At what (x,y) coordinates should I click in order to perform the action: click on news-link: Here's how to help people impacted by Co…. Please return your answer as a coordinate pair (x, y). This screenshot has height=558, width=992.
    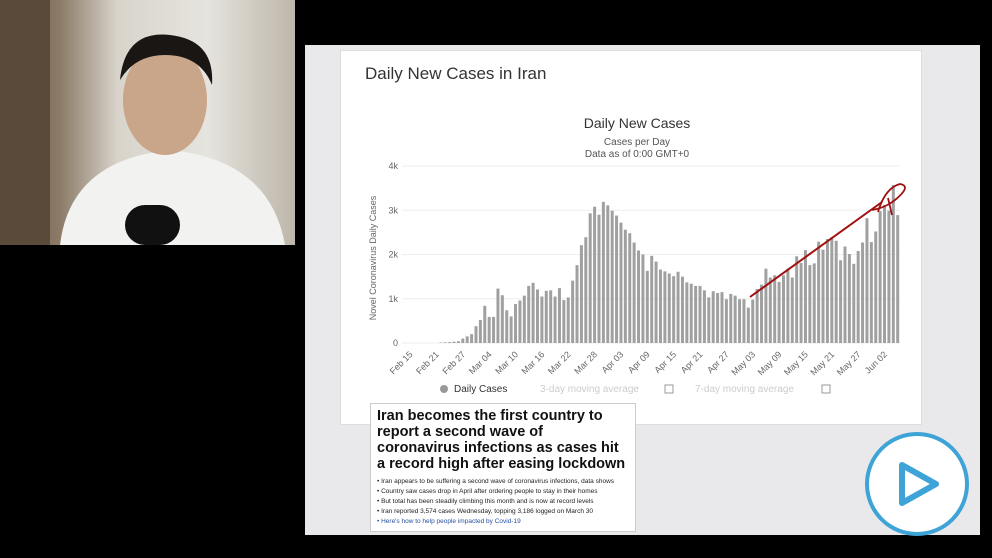
    Looking at the image, I should click on (503, 522).